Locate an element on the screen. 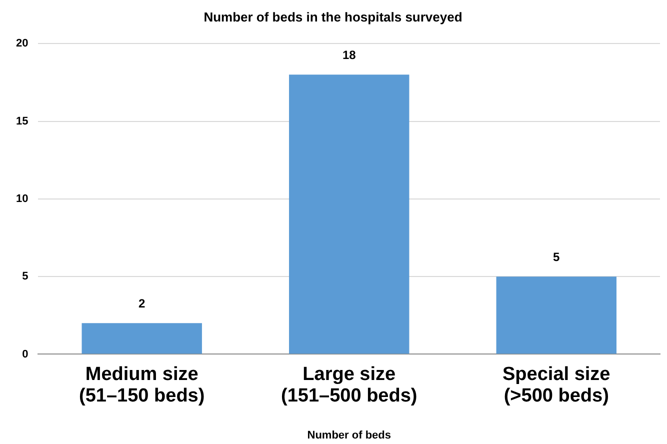 This screenshot has width=667, height=444. y-tick-label: 10 is located at coordinates (22, 198).